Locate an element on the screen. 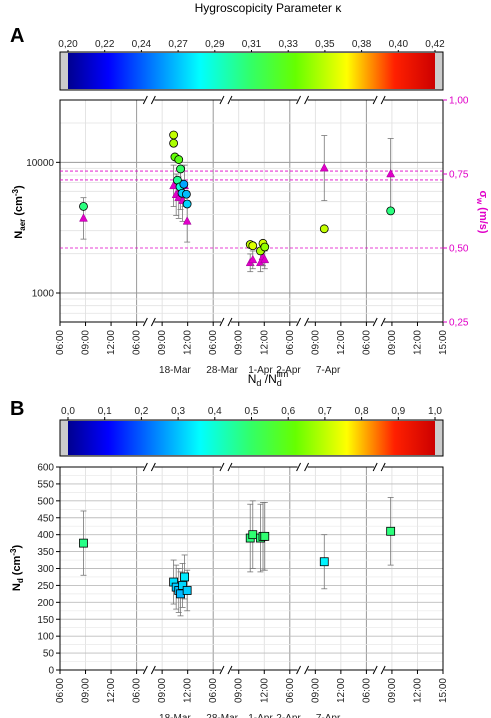 This screenshot has width=491, height=718. colorbar-tick-label: 0,27 is located at coordinates (178, 44).